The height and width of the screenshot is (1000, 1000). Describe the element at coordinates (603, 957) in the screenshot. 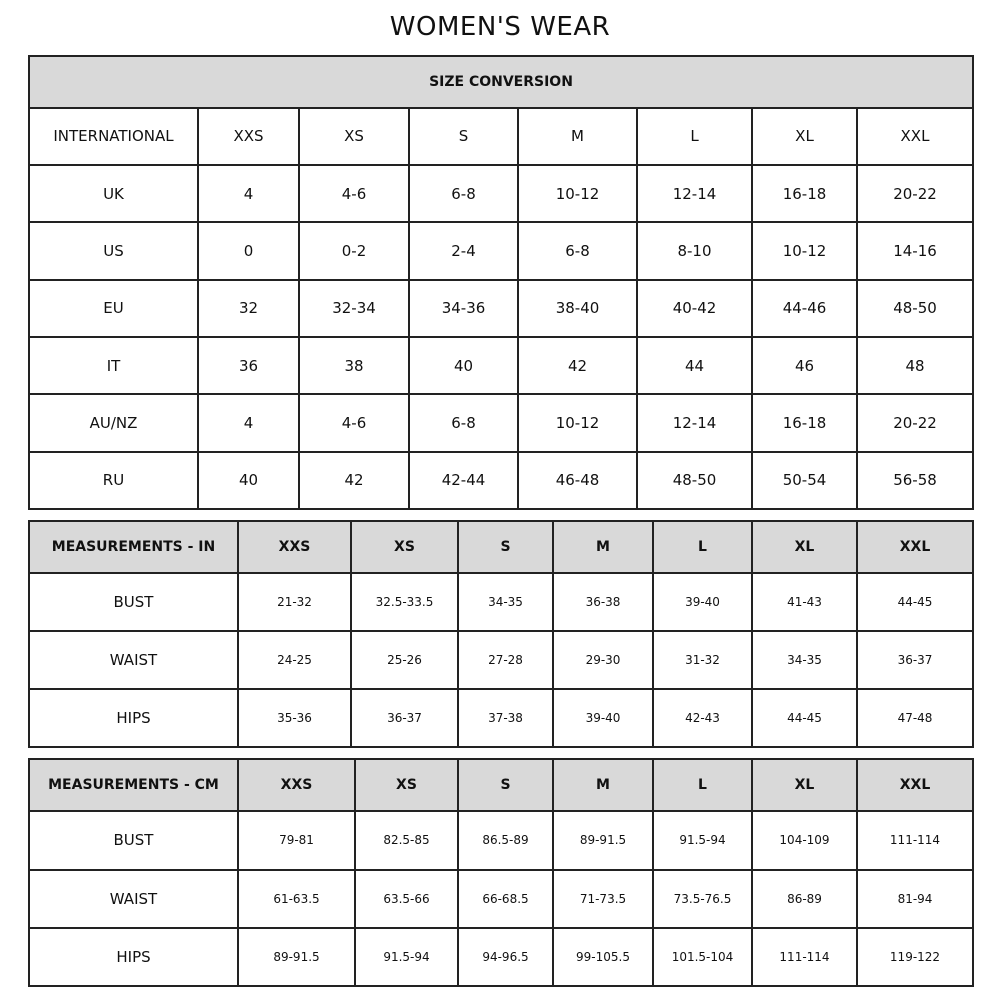

I see `table-cell: 99-105.5` at that location.